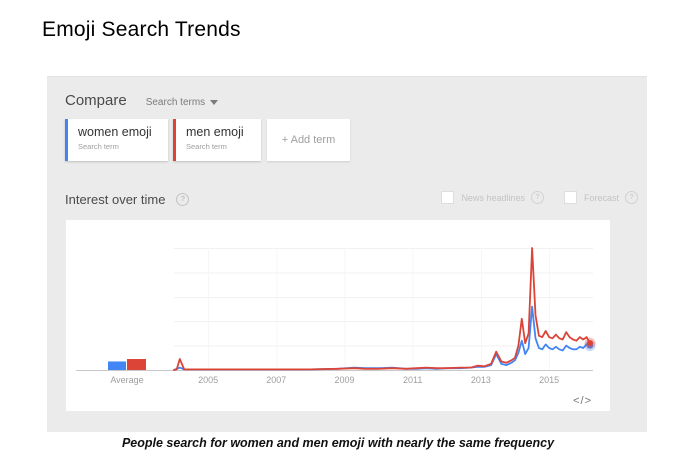 This screenshot has height=465, width=699. Describe the element at coordinates (276, 380) in the screenshot. I see `svg-text: 2007` at that location.